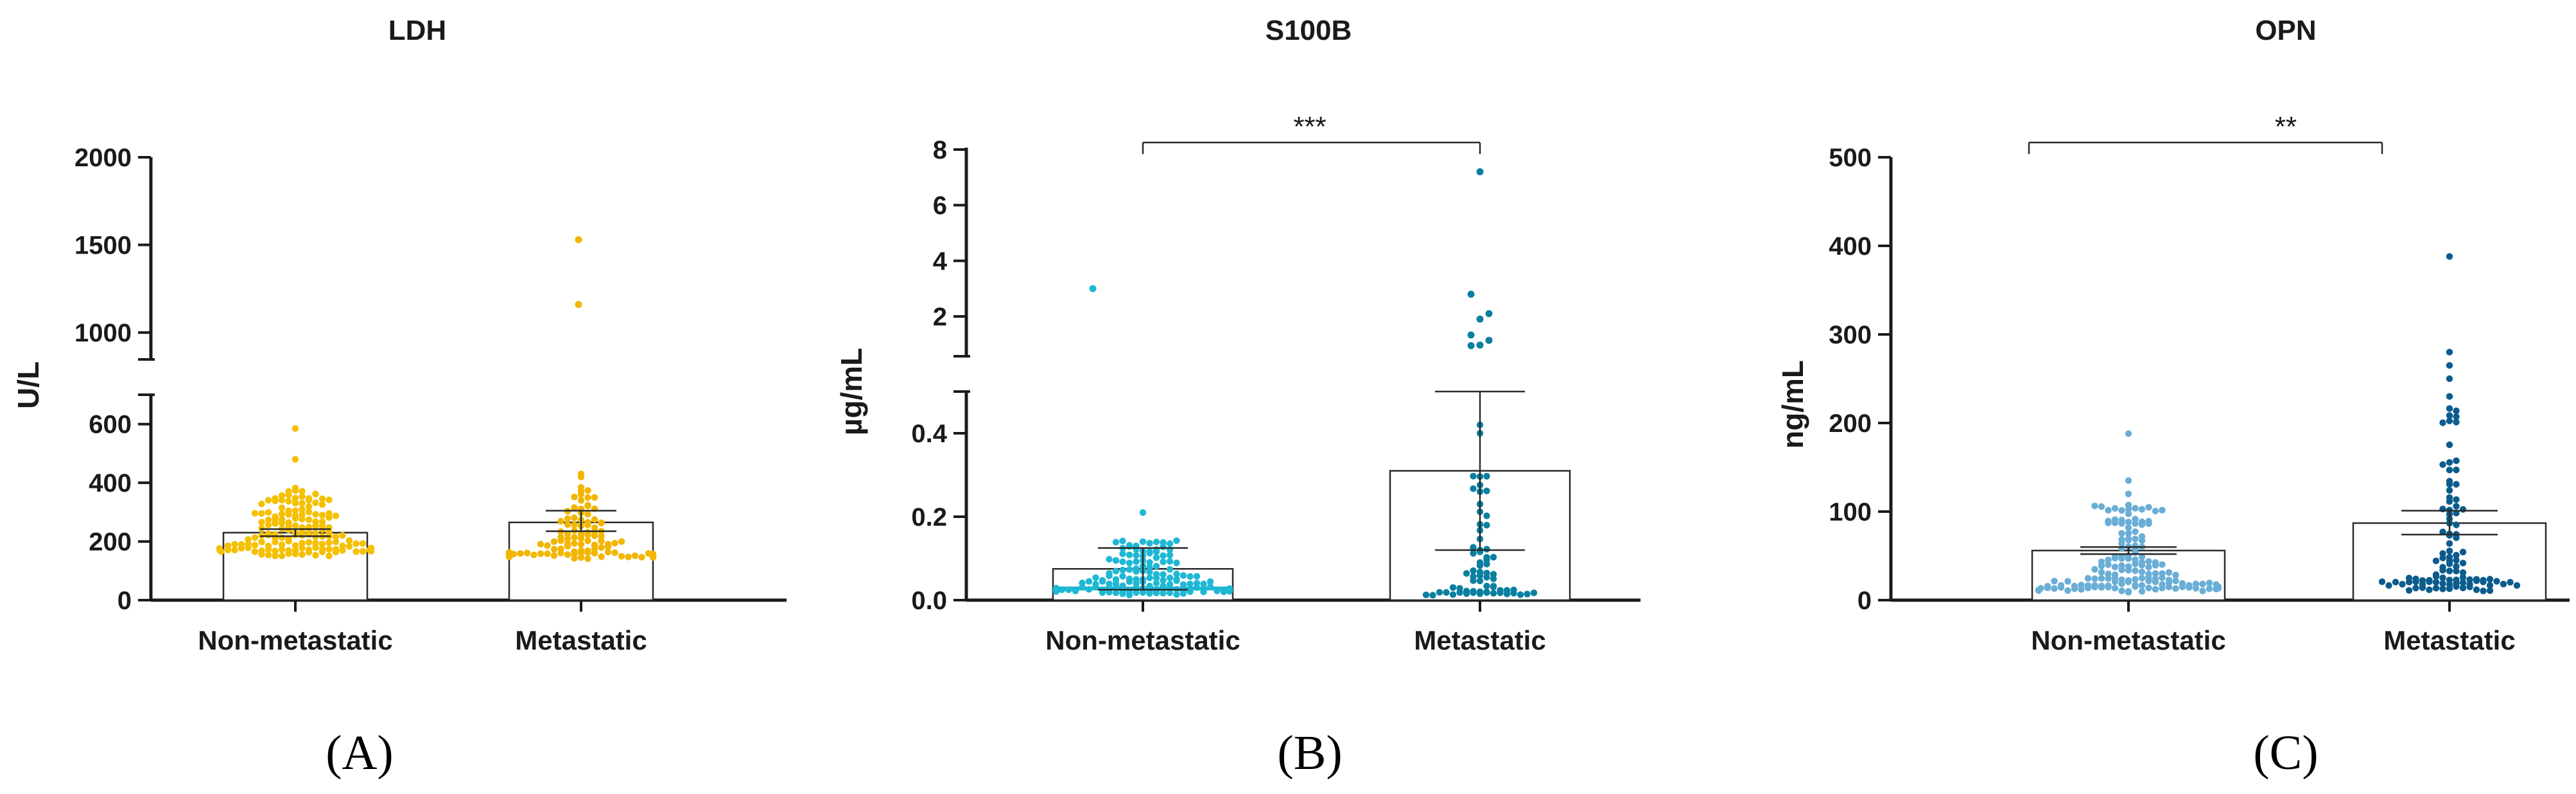 This screenshot has height=794, width=2576. I want to click on panel-c-y-tick-label: 300, so click(1850, 335).